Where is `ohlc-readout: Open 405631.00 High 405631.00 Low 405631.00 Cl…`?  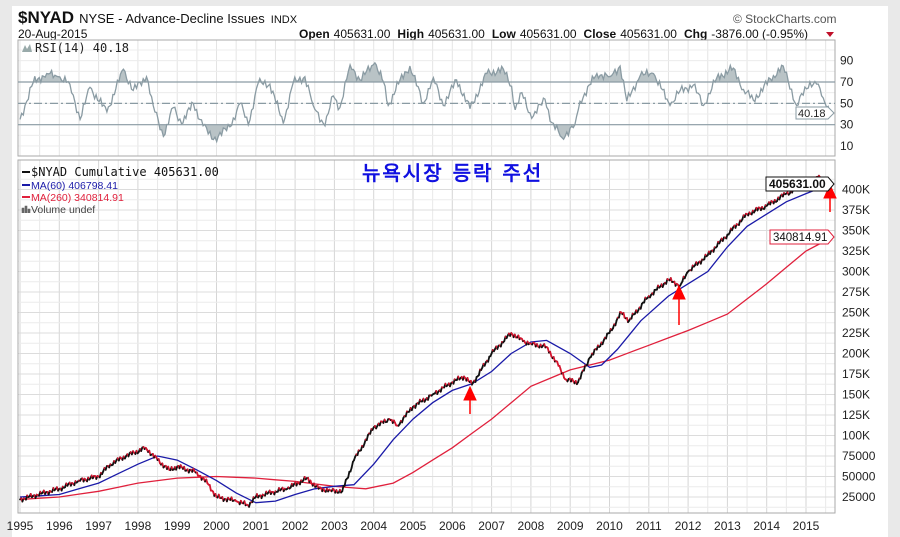 ohlc-readout: Open 405631.00 High 405631.00 Low 405631.00 Cl… is located at coordinates (553, 34).